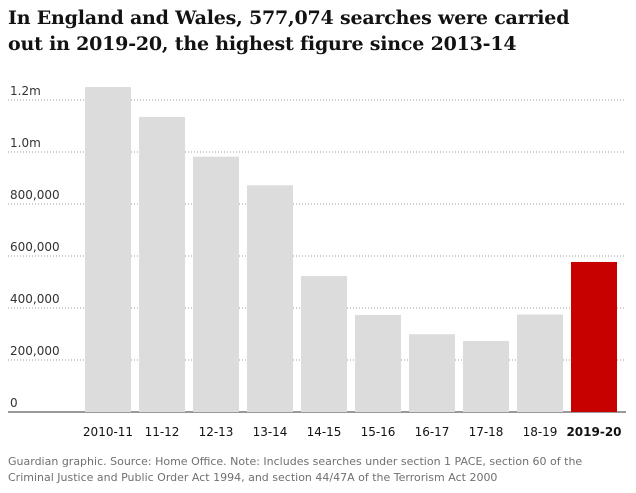  I want to click on x-tick-label: 13-14, so click(270, 432).